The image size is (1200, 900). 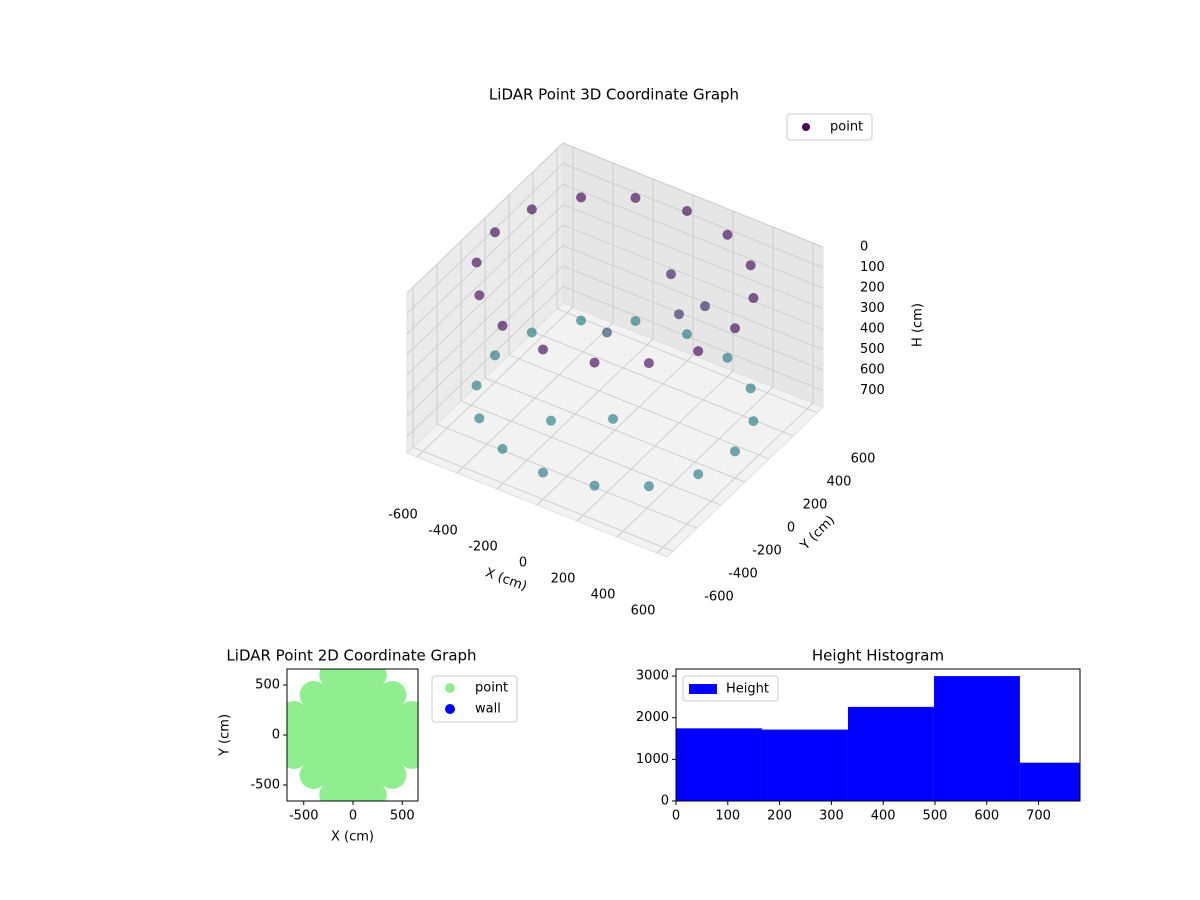 What do you see at coordinates (872, 267) in the screenshot?
I see `z-tick-label: 100` at bounding box center [872, 267].